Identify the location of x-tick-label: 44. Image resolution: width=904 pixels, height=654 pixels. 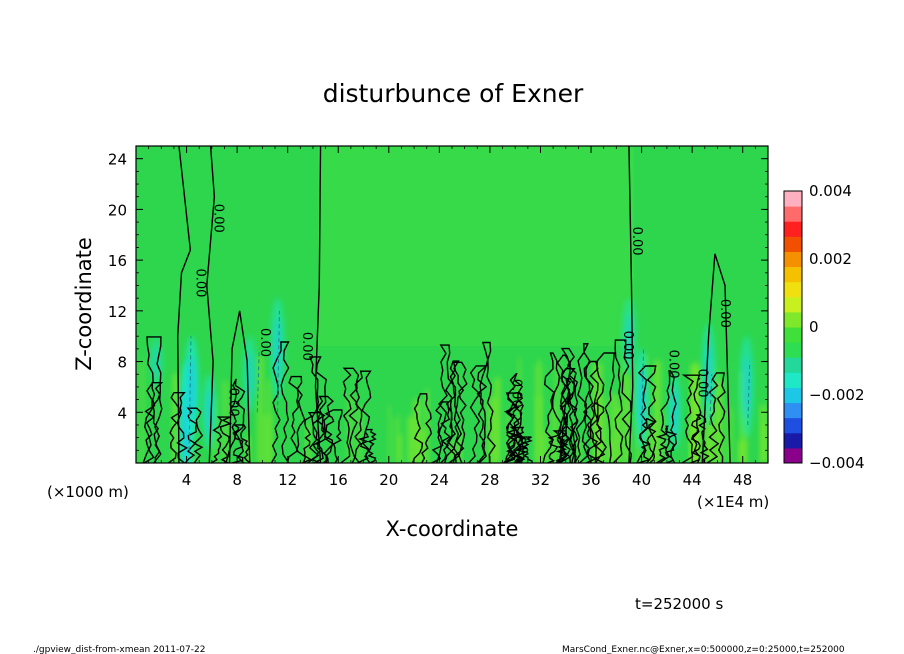
(692, 480).